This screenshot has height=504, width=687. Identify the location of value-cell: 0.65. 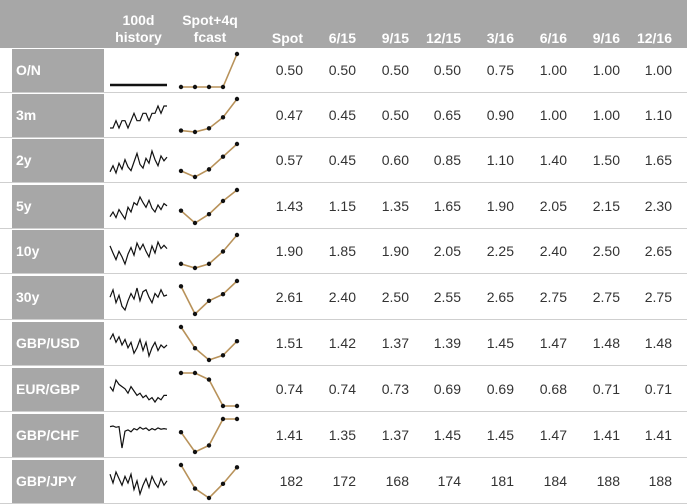
(447, 115).